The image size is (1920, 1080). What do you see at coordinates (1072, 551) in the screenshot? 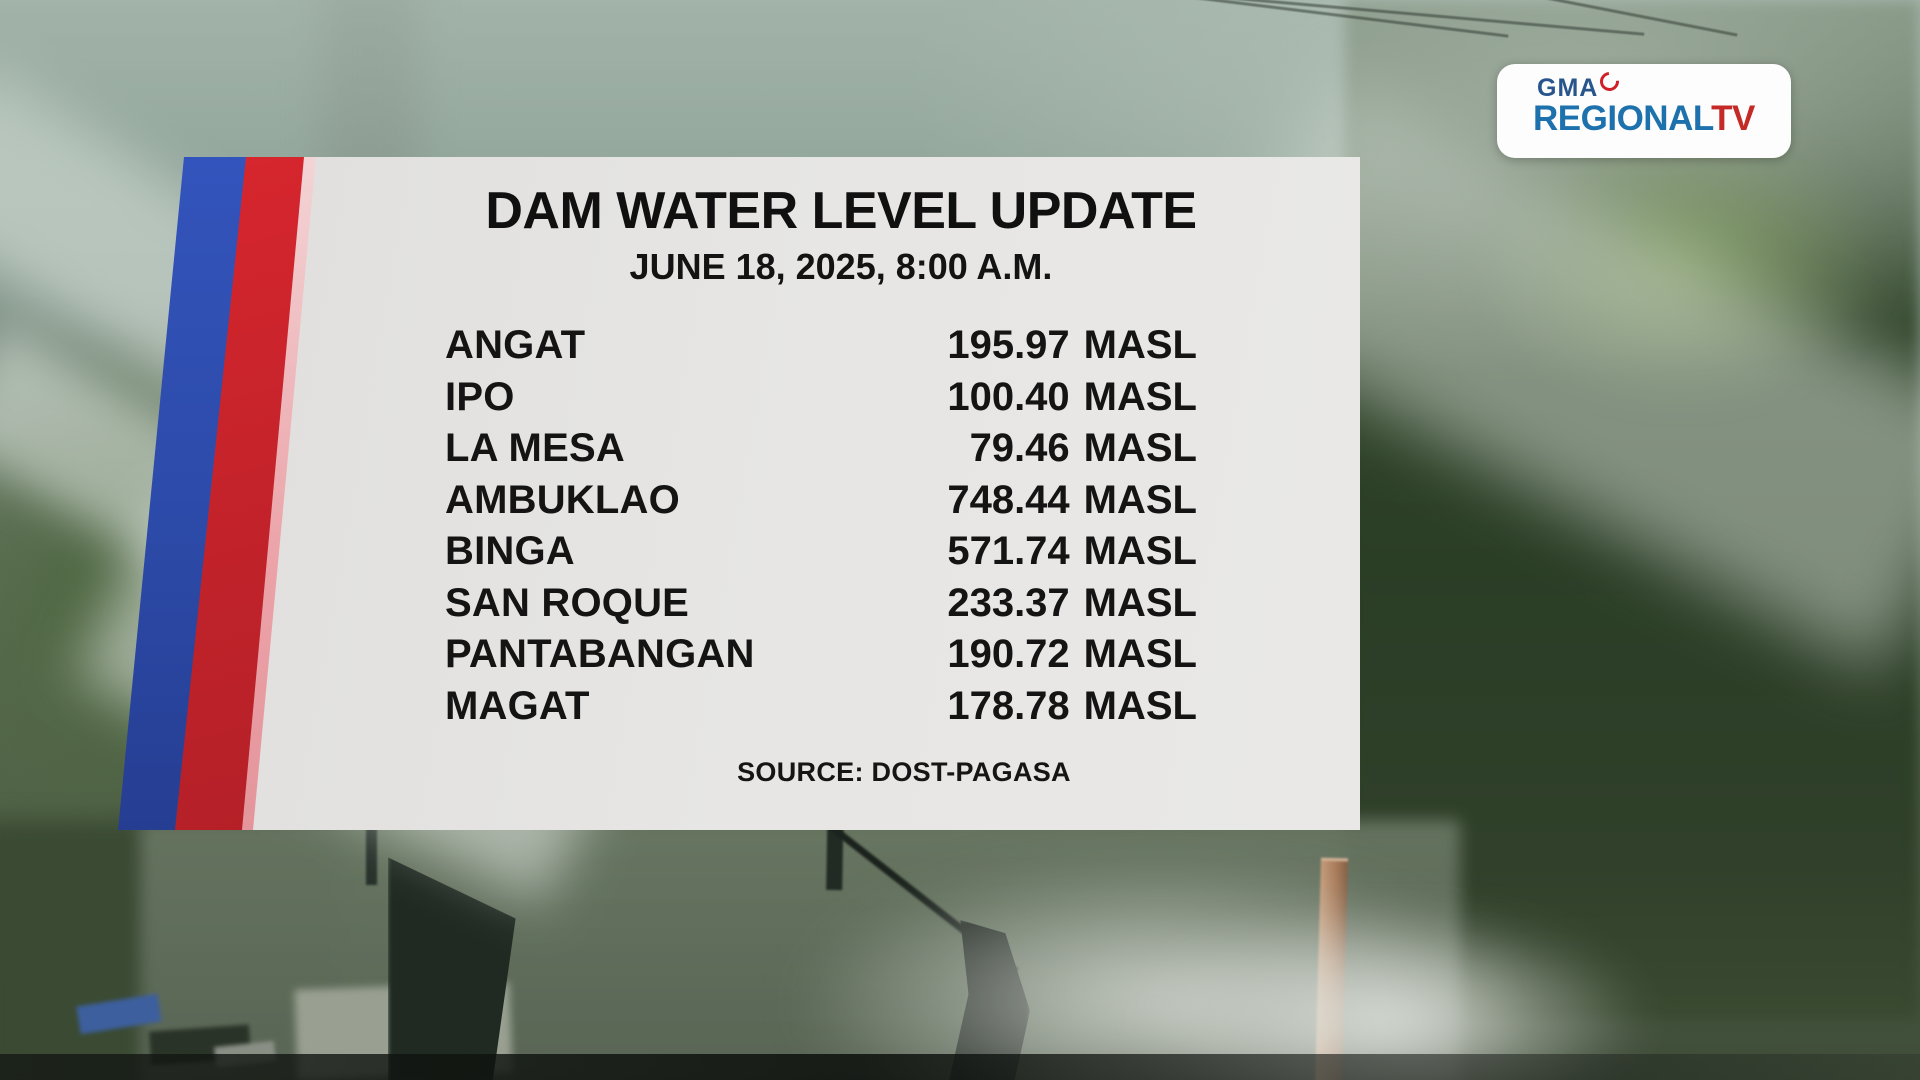
I see `dam-level: 571.74 MASL` at bounding box center [1072, 551].